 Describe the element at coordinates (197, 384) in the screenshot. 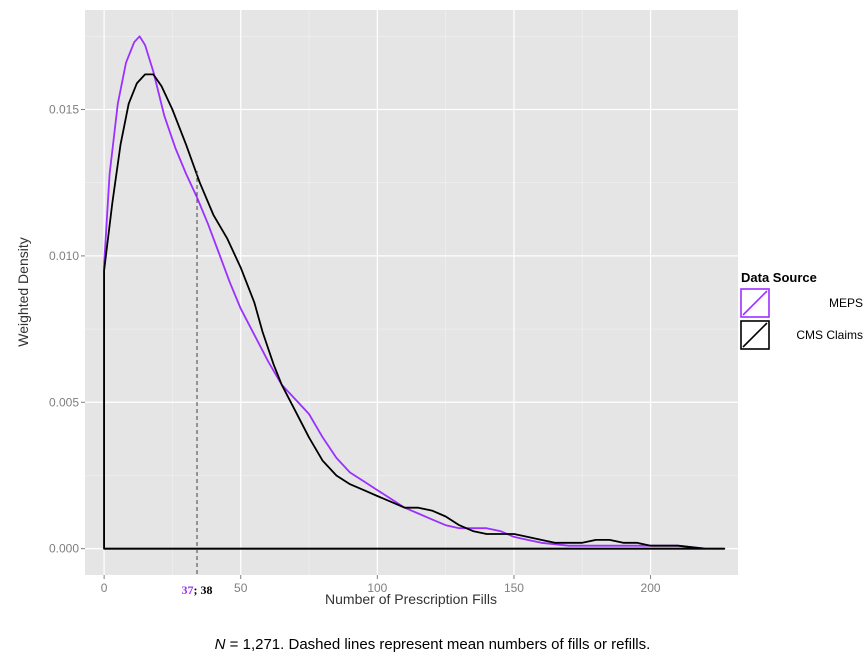

I see `mean-layer: 37; 38` at that location.